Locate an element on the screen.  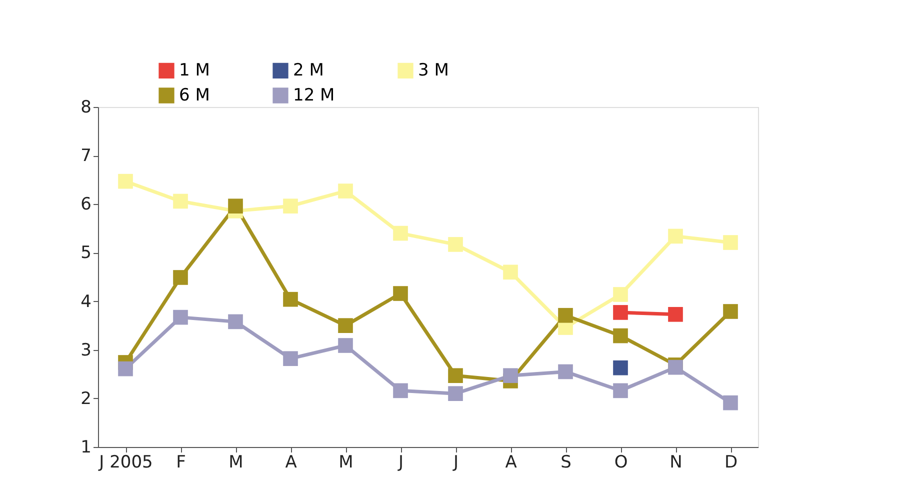
y-tick-label: 1 is located at coordinates (86, 448).